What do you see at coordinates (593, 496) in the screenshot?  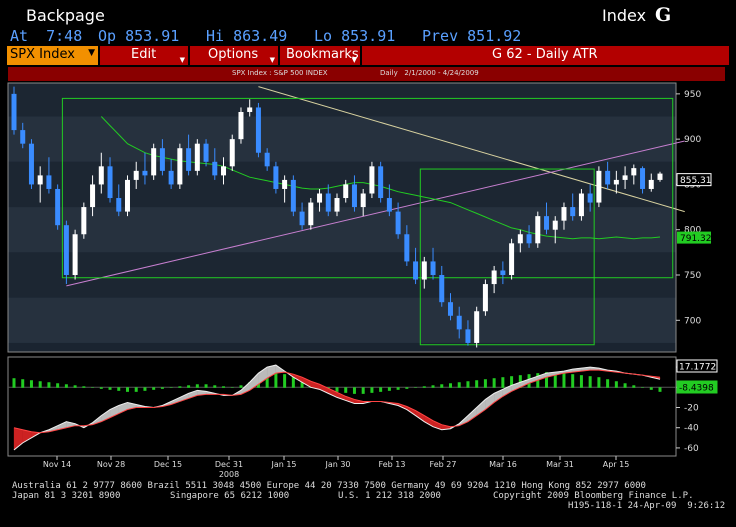 I see `copyright: Copyright 2009 Bloomberg Finance L.P.` at bounding box center [593, 496].